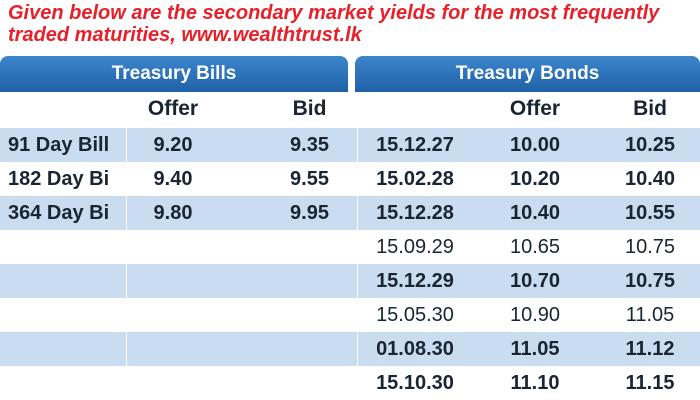 The height and width of the screenshot is (400, 700). I want to click on bond-bid: 11.05, so click(650, 315).